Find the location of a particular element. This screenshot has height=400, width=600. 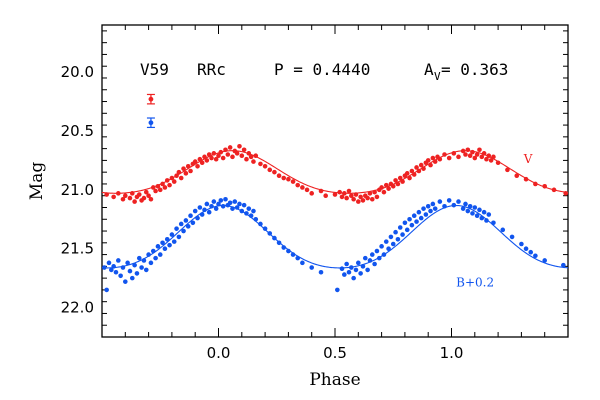

x-axis-title: Phase is located at coordinates (334, 380).